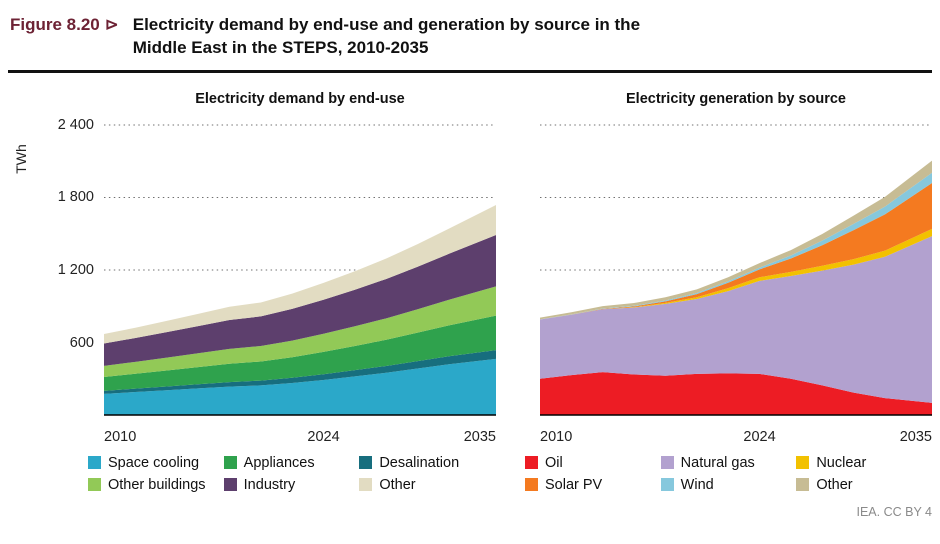  I want to click on legend-label: Appliances, so click(279, 462).